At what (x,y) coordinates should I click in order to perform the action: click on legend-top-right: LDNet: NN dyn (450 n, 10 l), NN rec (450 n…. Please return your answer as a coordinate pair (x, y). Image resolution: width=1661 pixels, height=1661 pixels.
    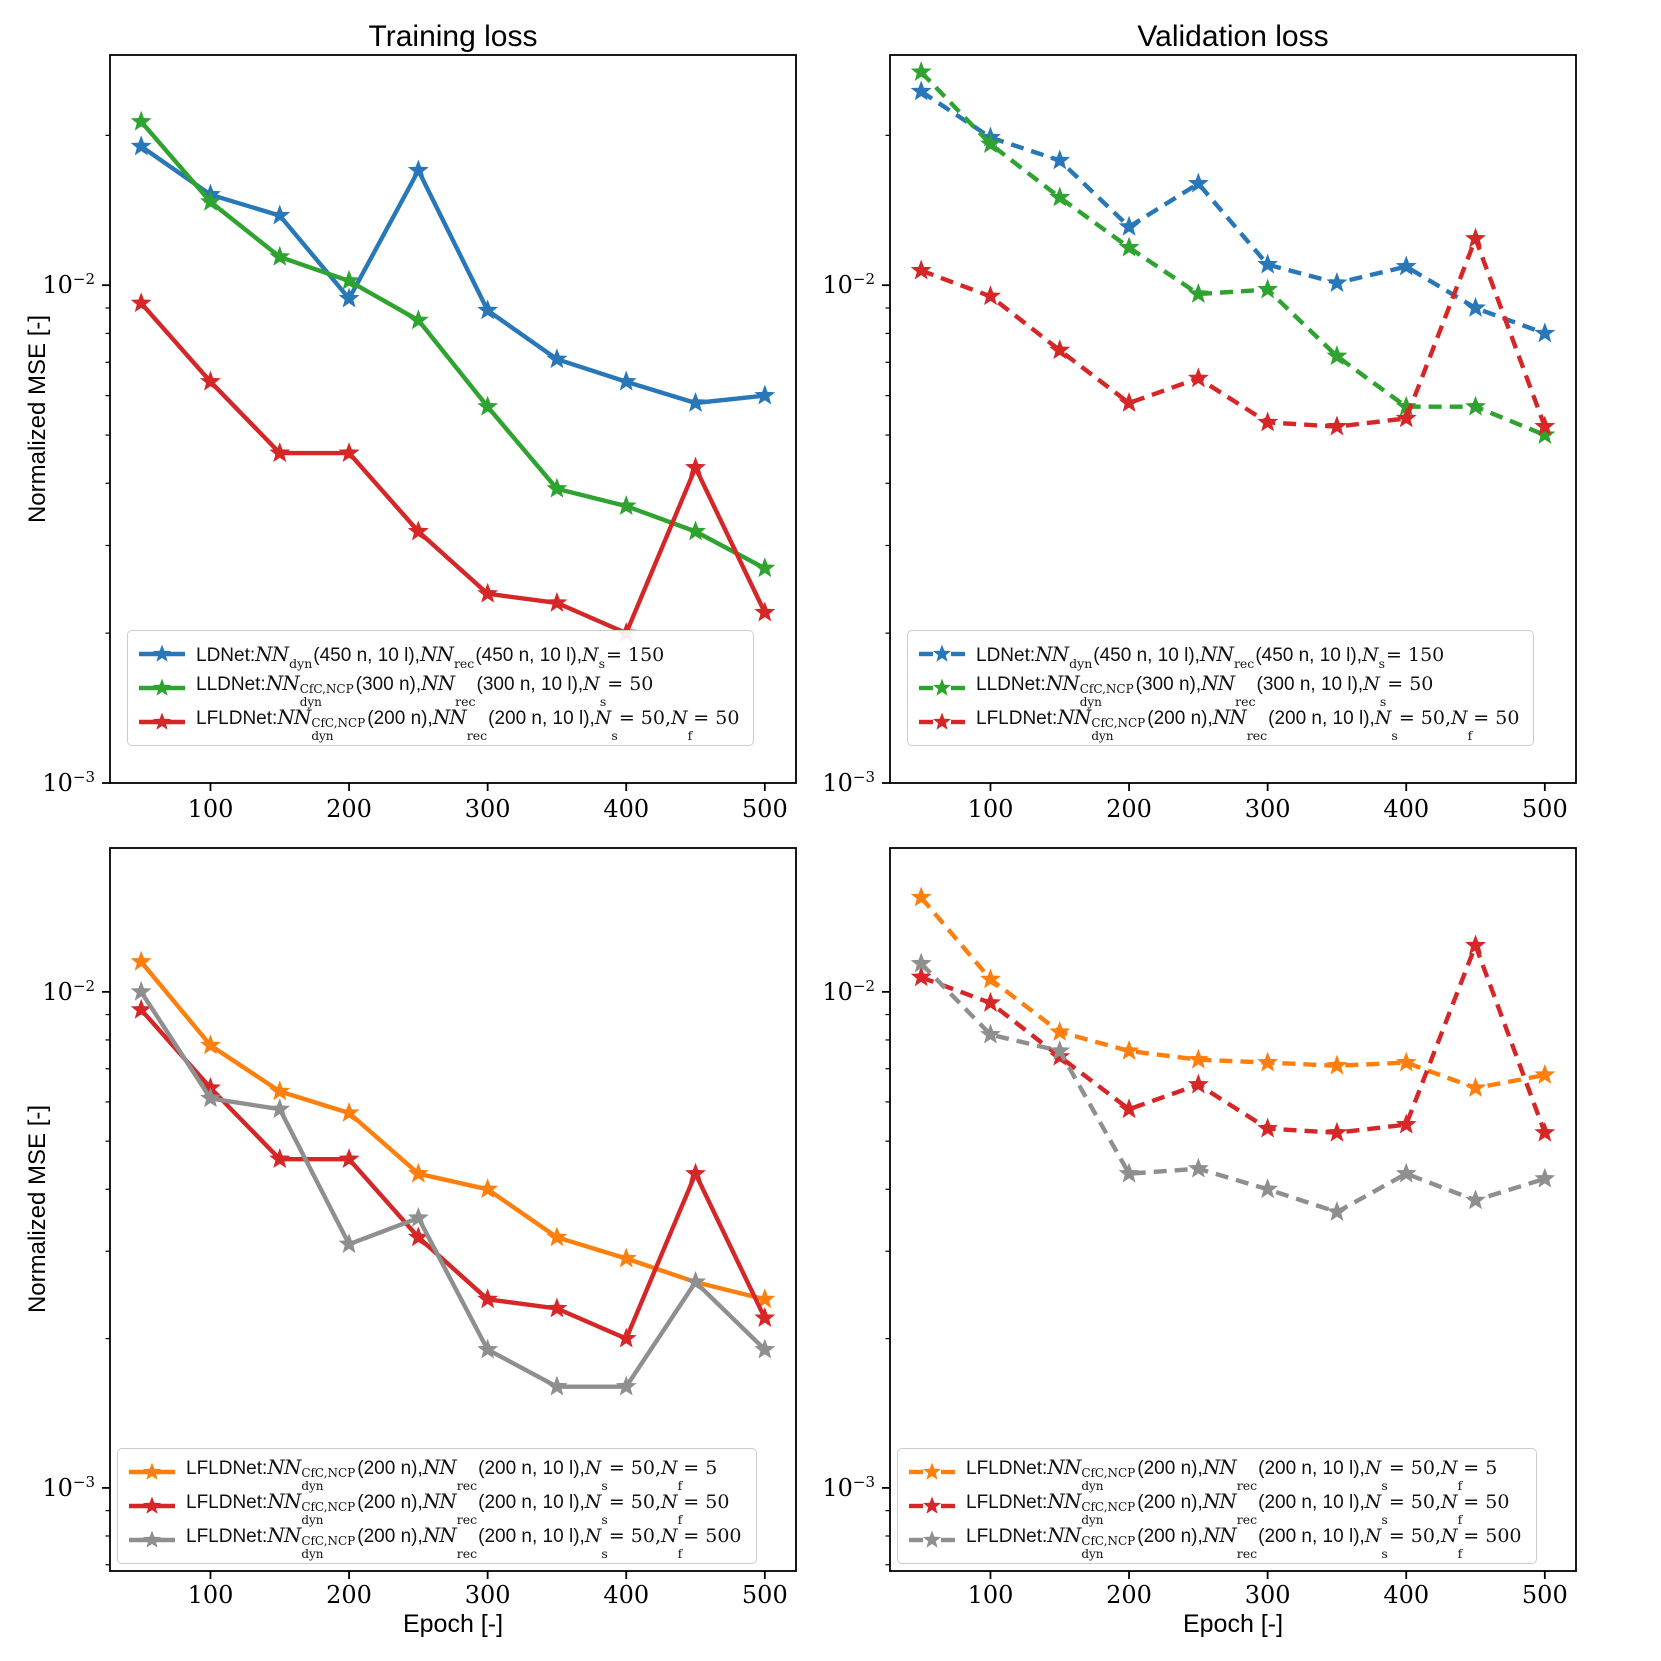
    Looking at the image, I should click on (1221, 688).